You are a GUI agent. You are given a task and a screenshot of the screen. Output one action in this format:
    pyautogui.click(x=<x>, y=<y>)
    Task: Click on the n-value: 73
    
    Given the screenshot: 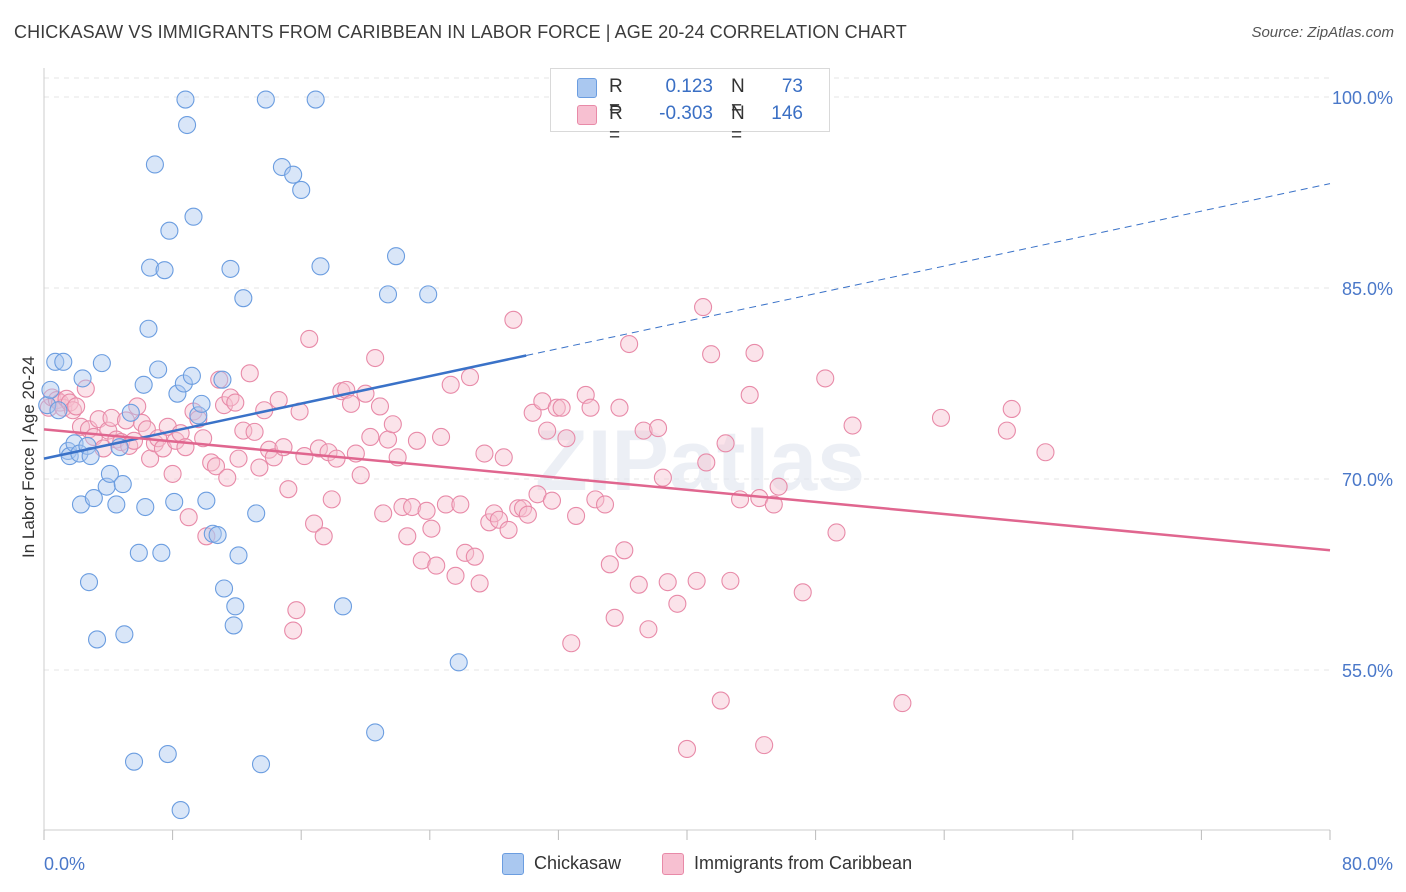 What is the action you would take?
    pyautogui.click(x=792, y=86)
    